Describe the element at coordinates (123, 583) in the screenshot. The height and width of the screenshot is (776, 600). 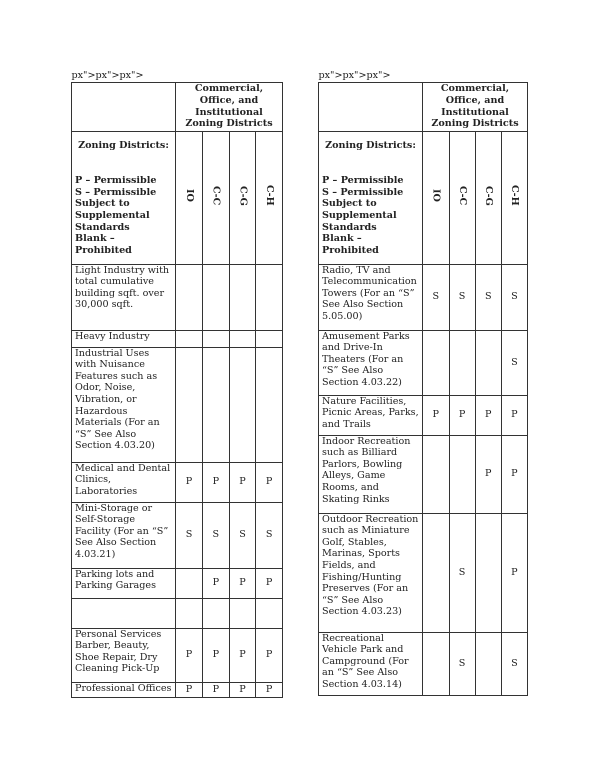
I see `use-label: Parking lots and Parking Garages` at that location.